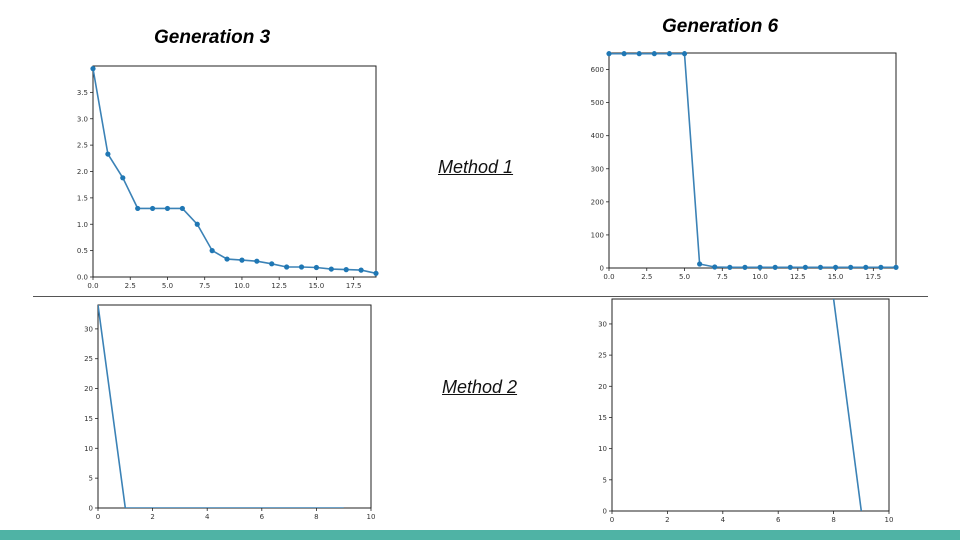  I want to click on y-tick-label: 3.5, so click(82, 93).